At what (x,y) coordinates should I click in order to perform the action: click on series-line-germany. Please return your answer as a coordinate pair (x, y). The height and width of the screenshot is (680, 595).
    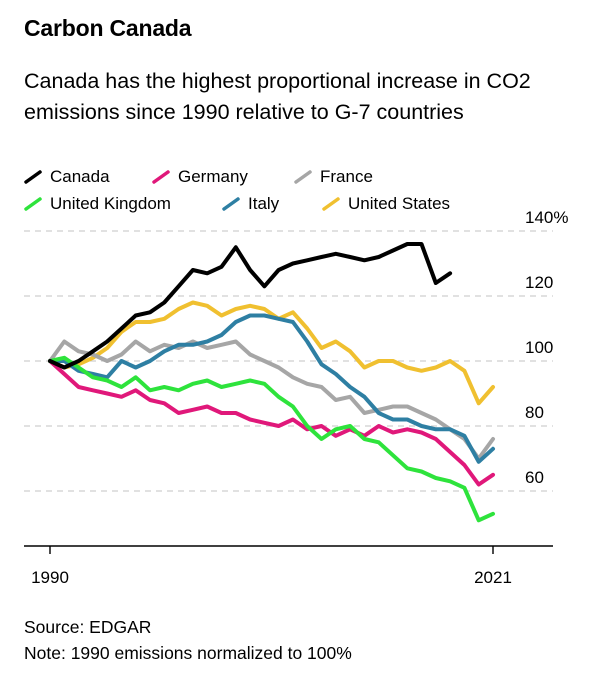
    Looking at the image, I should click on (271, 423).